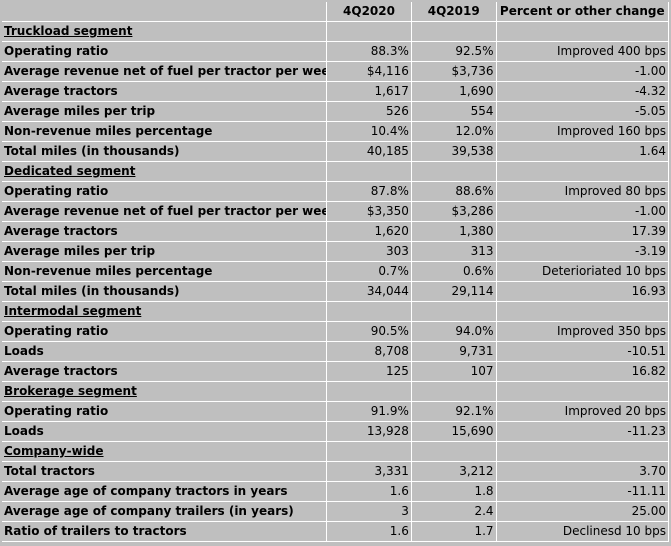 Image resolution: width=671 pixels, height=546 pixels. What do you see at coordinates (454, 151) in the screenshot?
I see `value-4q2019: 39,538` at bounding box center [454, 151].